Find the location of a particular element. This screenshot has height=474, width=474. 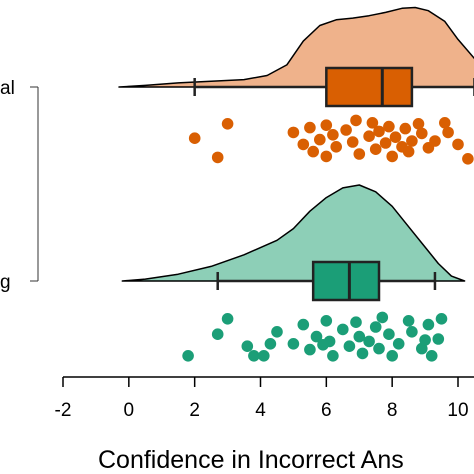

x-tick-label: 2 is located at coordinates (194, 410).